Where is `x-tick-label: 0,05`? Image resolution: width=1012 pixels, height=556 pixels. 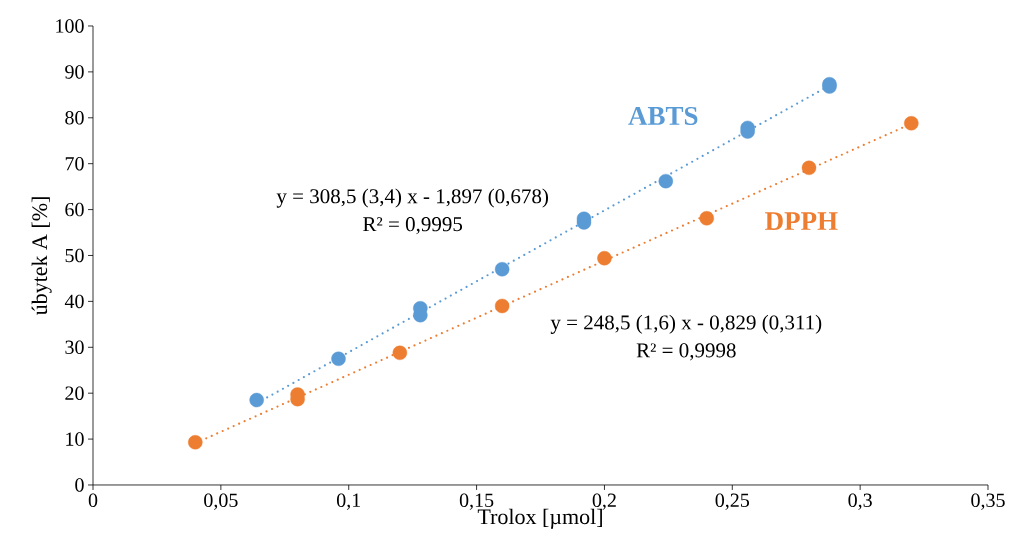 x-tick-label: 0,05 is located at coordinates (221, 501).